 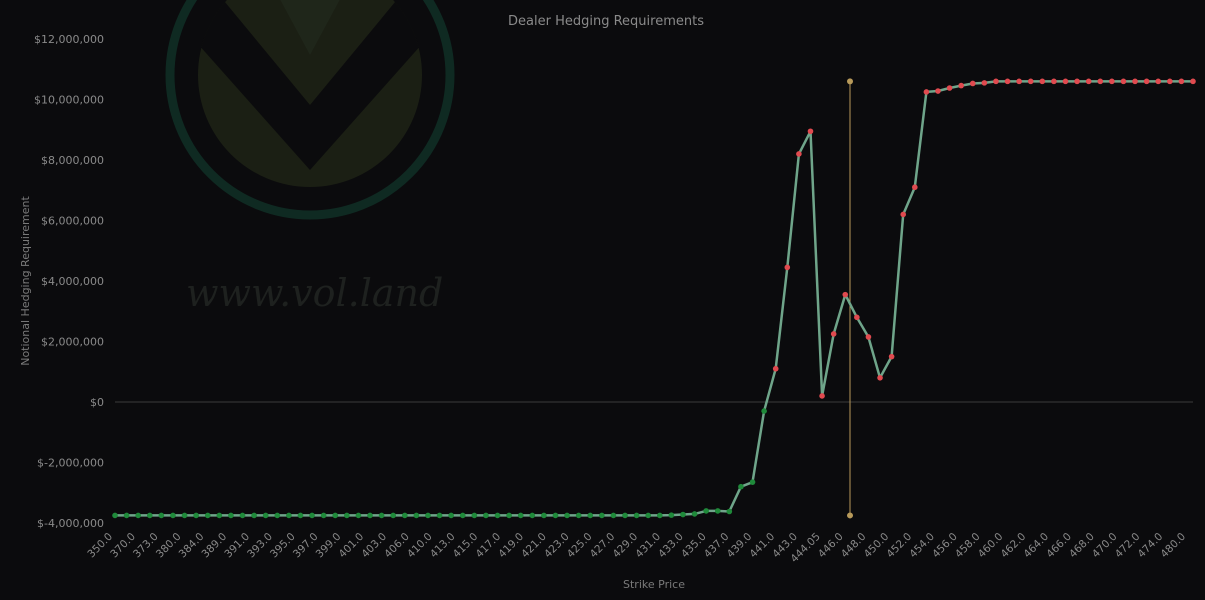 What do you see at coordinates (831, 546) in the screenshot?
I see `x-tick-label: 446.0` at bounding box center [831, 546].